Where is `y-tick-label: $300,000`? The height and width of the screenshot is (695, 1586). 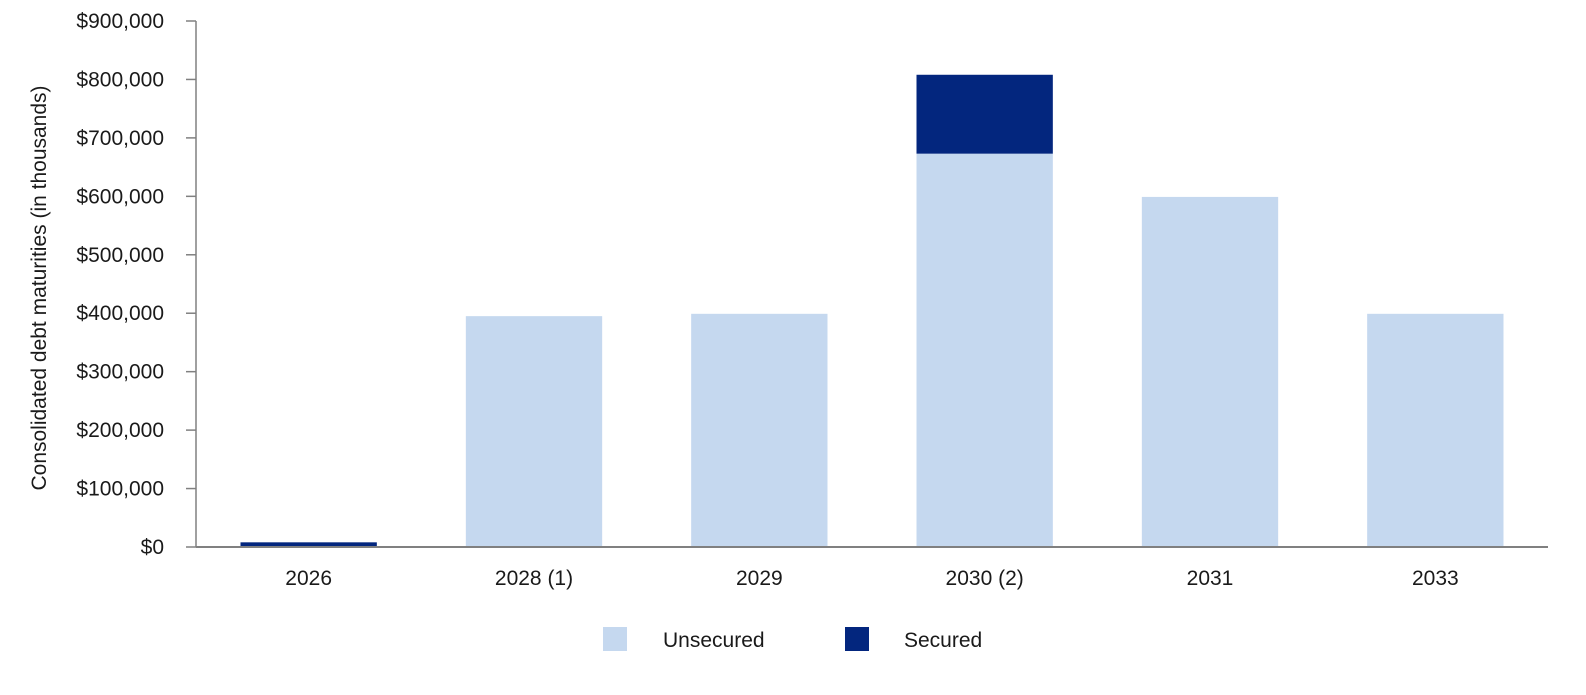 y-tick-label: $300,000 is located at coordinates (120, 372).